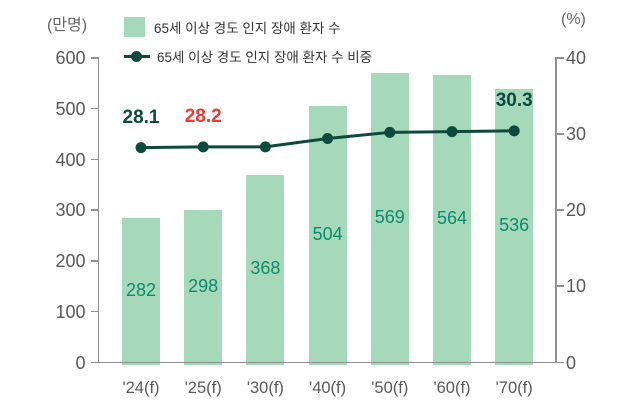  I want to click on bar-value-label: 298, so click(203, 285).